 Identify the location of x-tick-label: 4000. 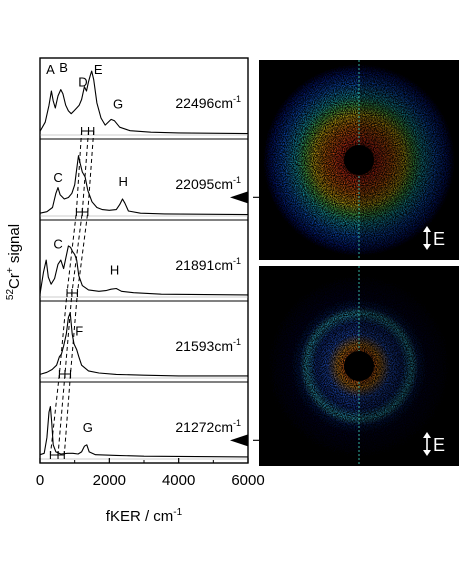
(178, 480).